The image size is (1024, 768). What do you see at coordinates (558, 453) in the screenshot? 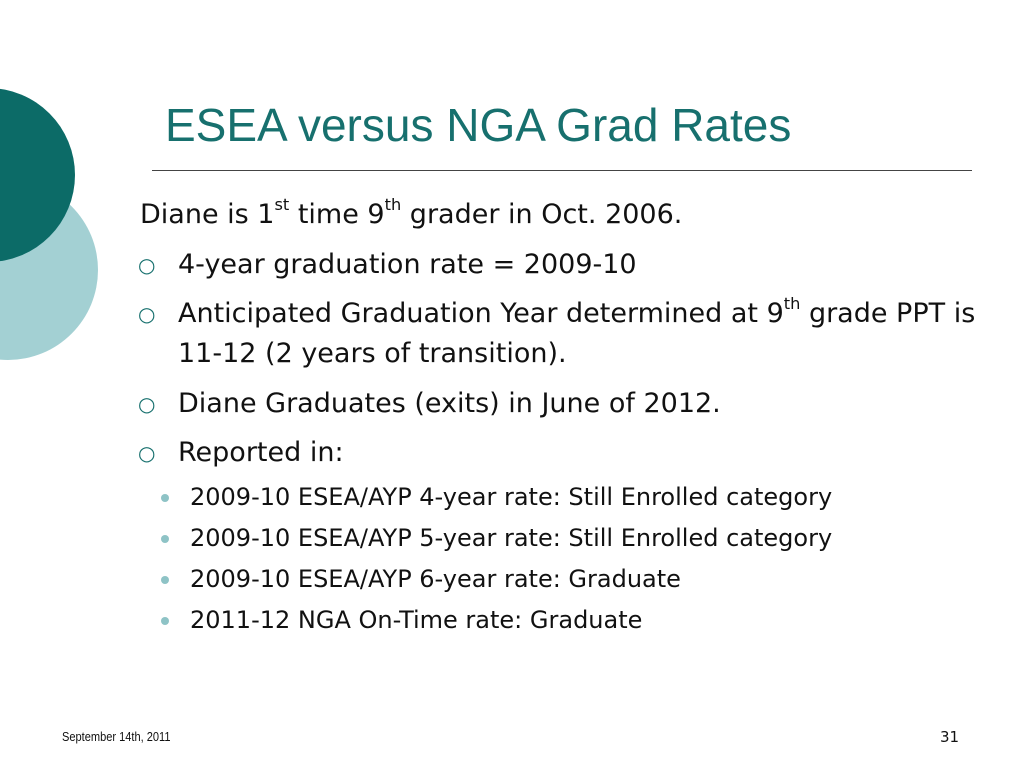
I see `bullet: Reported in:` at bounding box center [558, 453].